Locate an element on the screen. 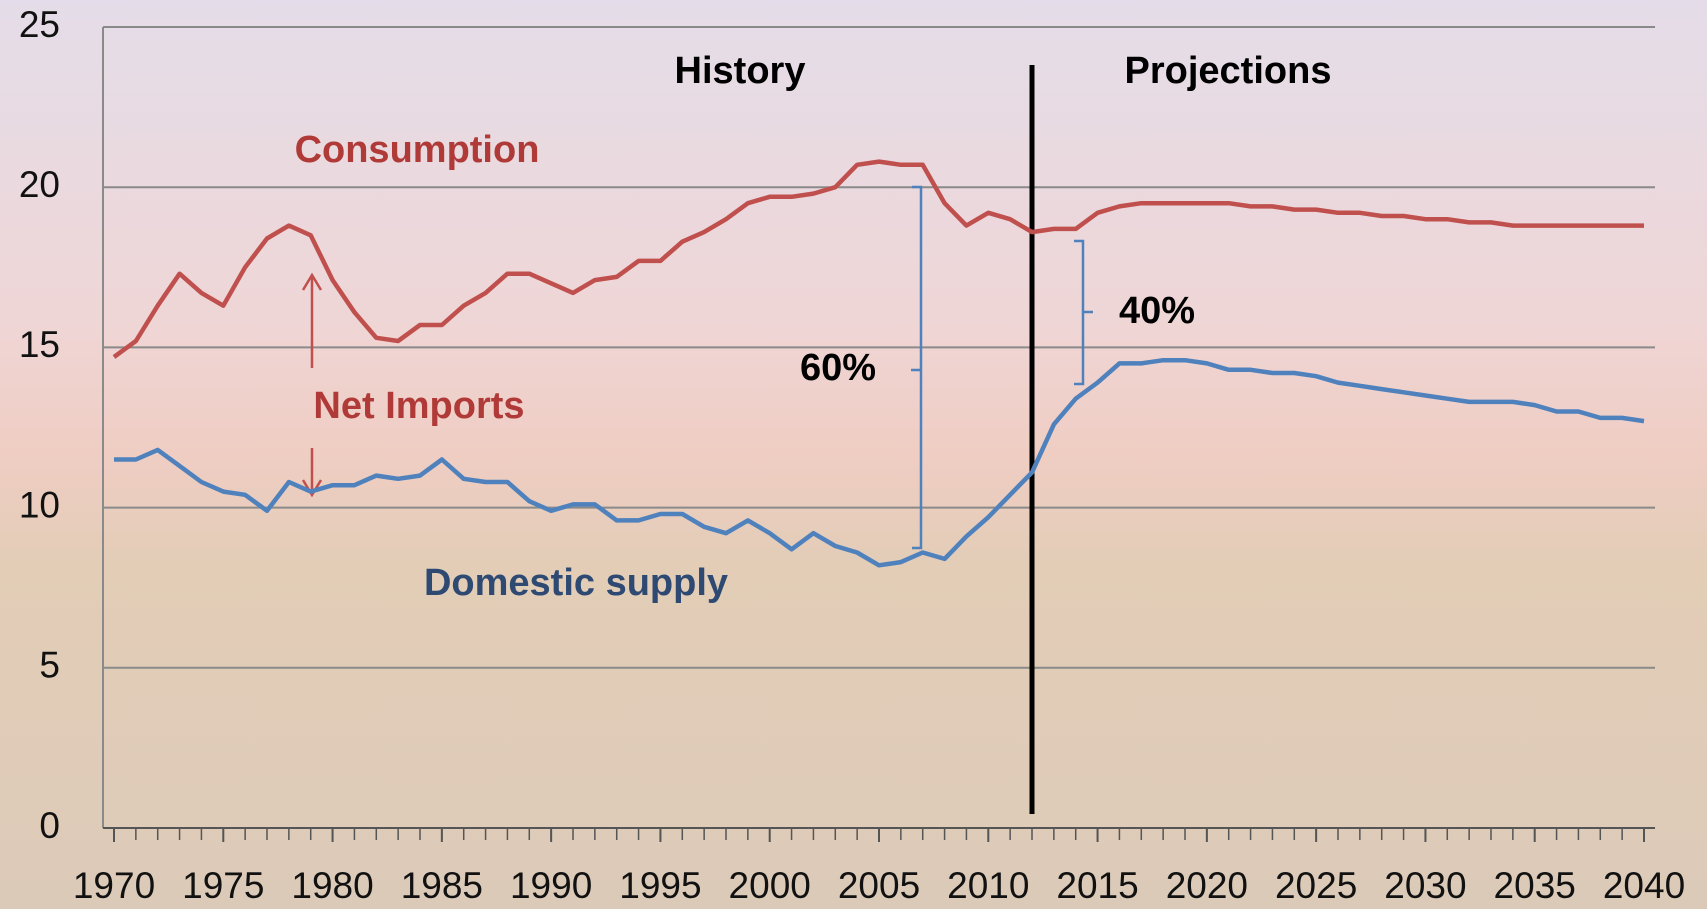 This screenshot has width=1707, height=909. y-tick-label: 15 is located at coordinates (39, 344).